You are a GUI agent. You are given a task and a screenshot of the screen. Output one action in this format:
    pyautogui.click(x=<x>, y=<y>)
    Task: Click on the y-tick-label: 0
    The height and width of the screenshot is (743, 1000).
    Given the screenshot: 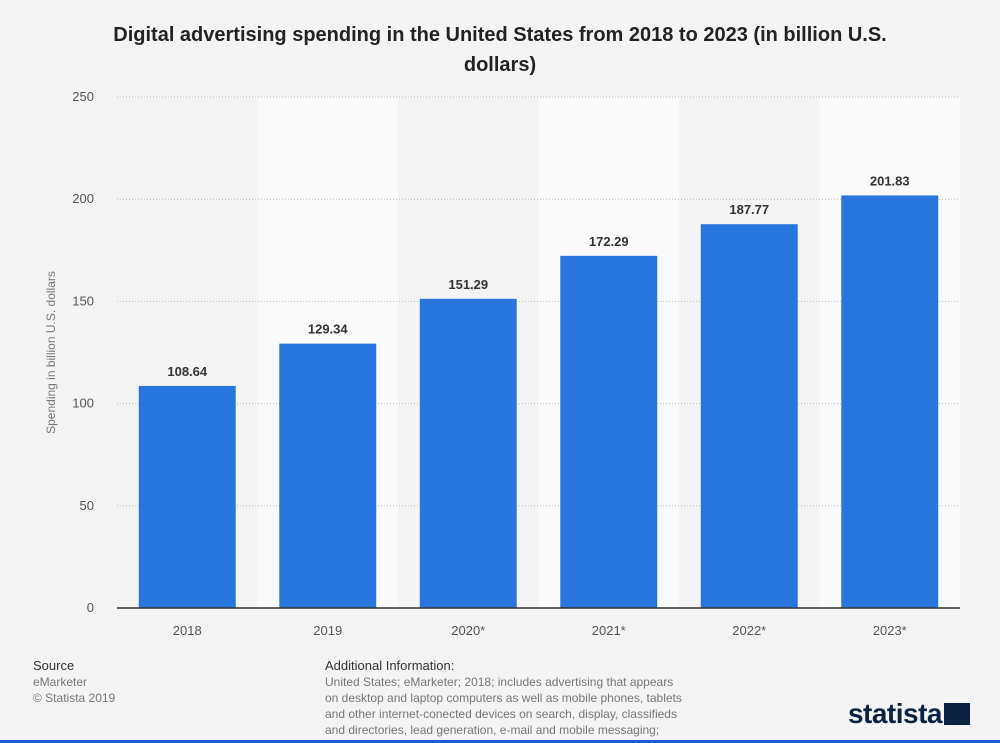 What is the action you would take?
    pyautogui.click(x=90, y=607)
    